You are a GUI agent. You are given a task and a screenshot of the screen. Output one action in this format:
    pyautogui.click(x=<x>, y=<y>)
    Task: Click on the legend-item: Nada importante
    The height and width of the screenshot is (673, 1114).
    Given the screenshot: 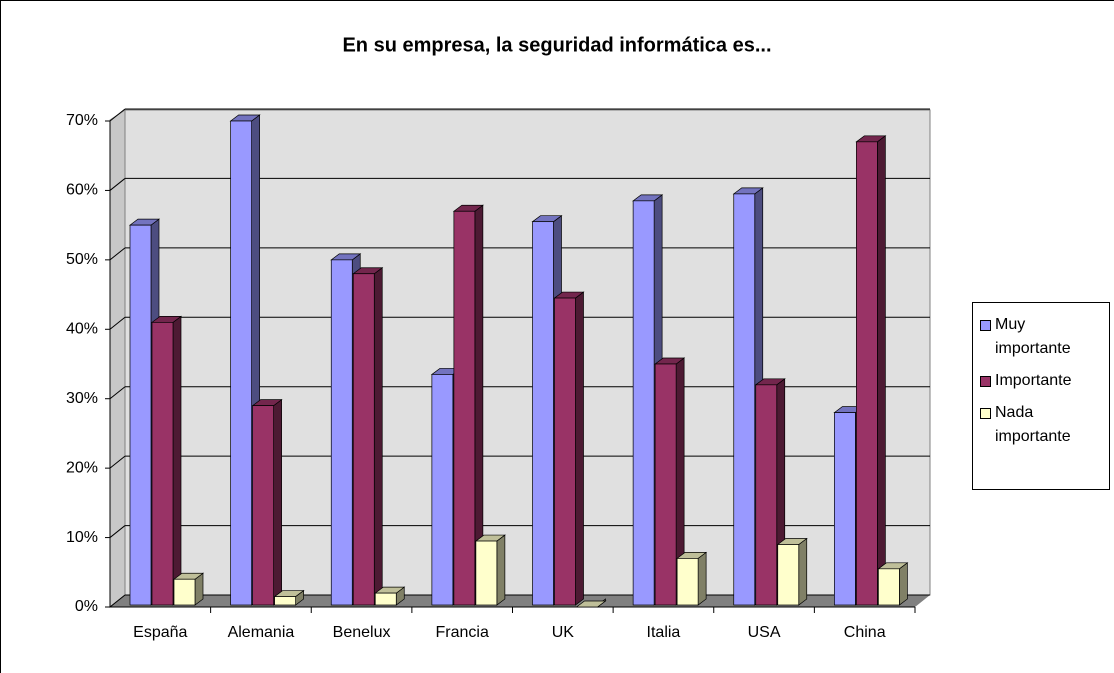 What is the action you would take?
    pyautogui.click(x=1041, y=425)
    